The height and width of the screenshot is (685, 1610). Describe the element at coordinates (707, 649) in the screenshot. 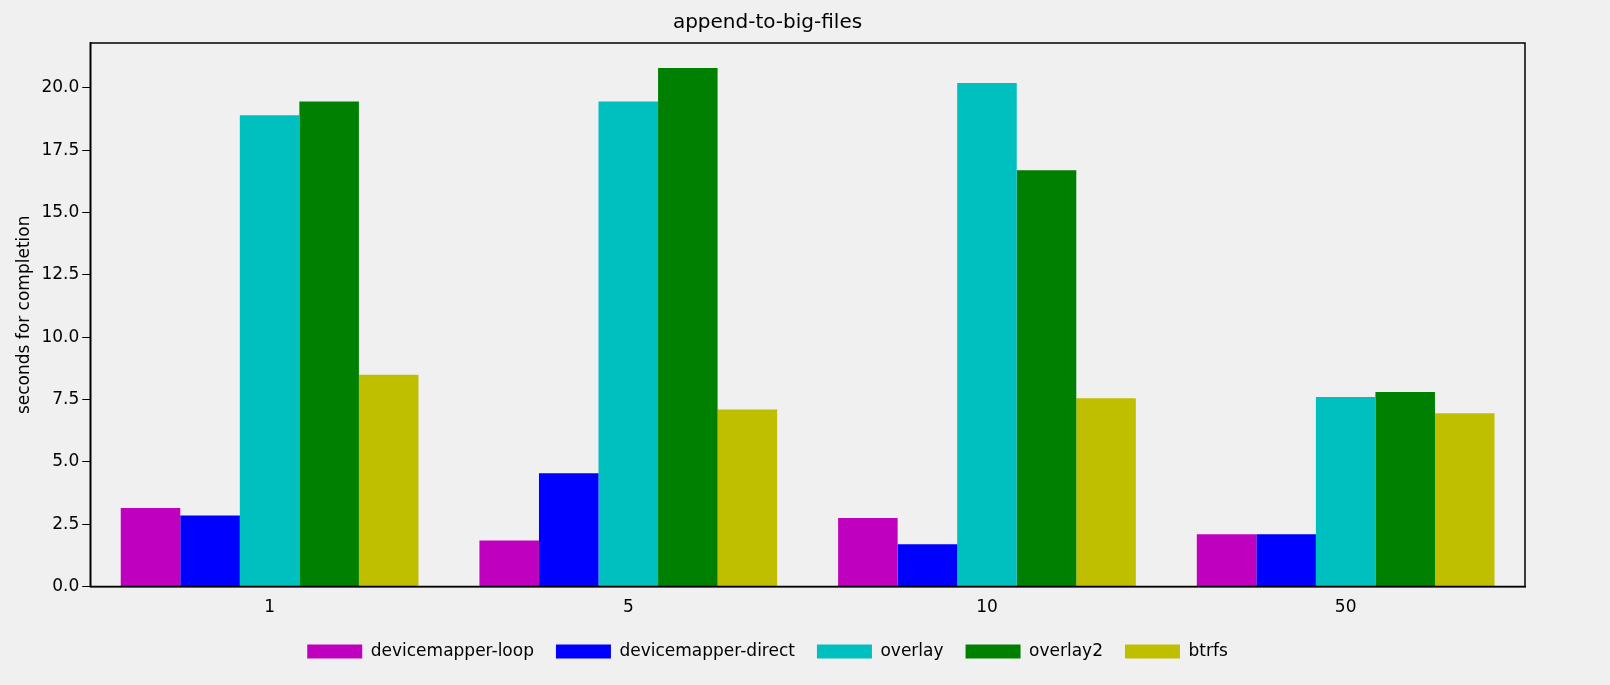

I see `legend-label: devicemapper-direct` at that location.